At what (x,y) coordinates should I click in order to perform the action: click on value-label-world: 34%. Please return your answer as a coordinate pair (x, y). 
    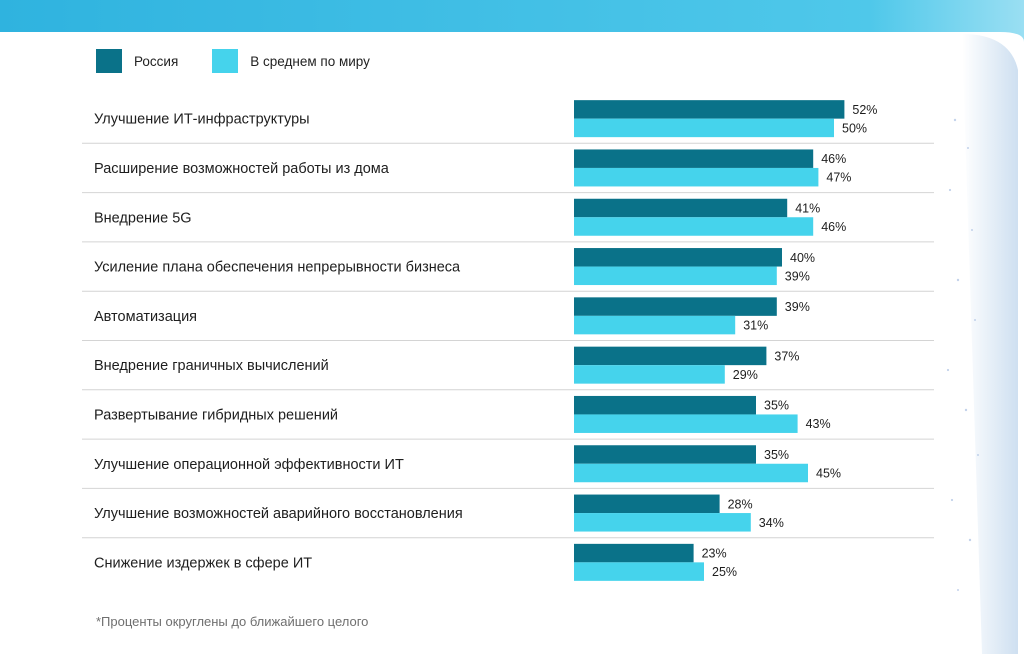
    Looking at the image, I should click on (771, 523).